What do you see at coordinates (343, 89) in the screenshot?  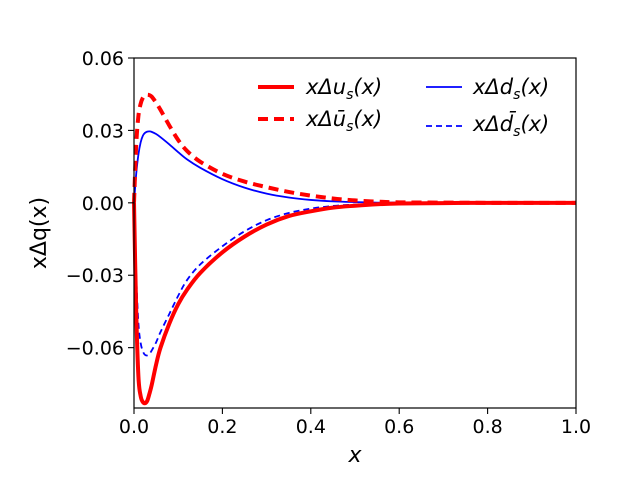 I see `legend-label-u-s: xΔus(x)` at bounding box center [343, 89].